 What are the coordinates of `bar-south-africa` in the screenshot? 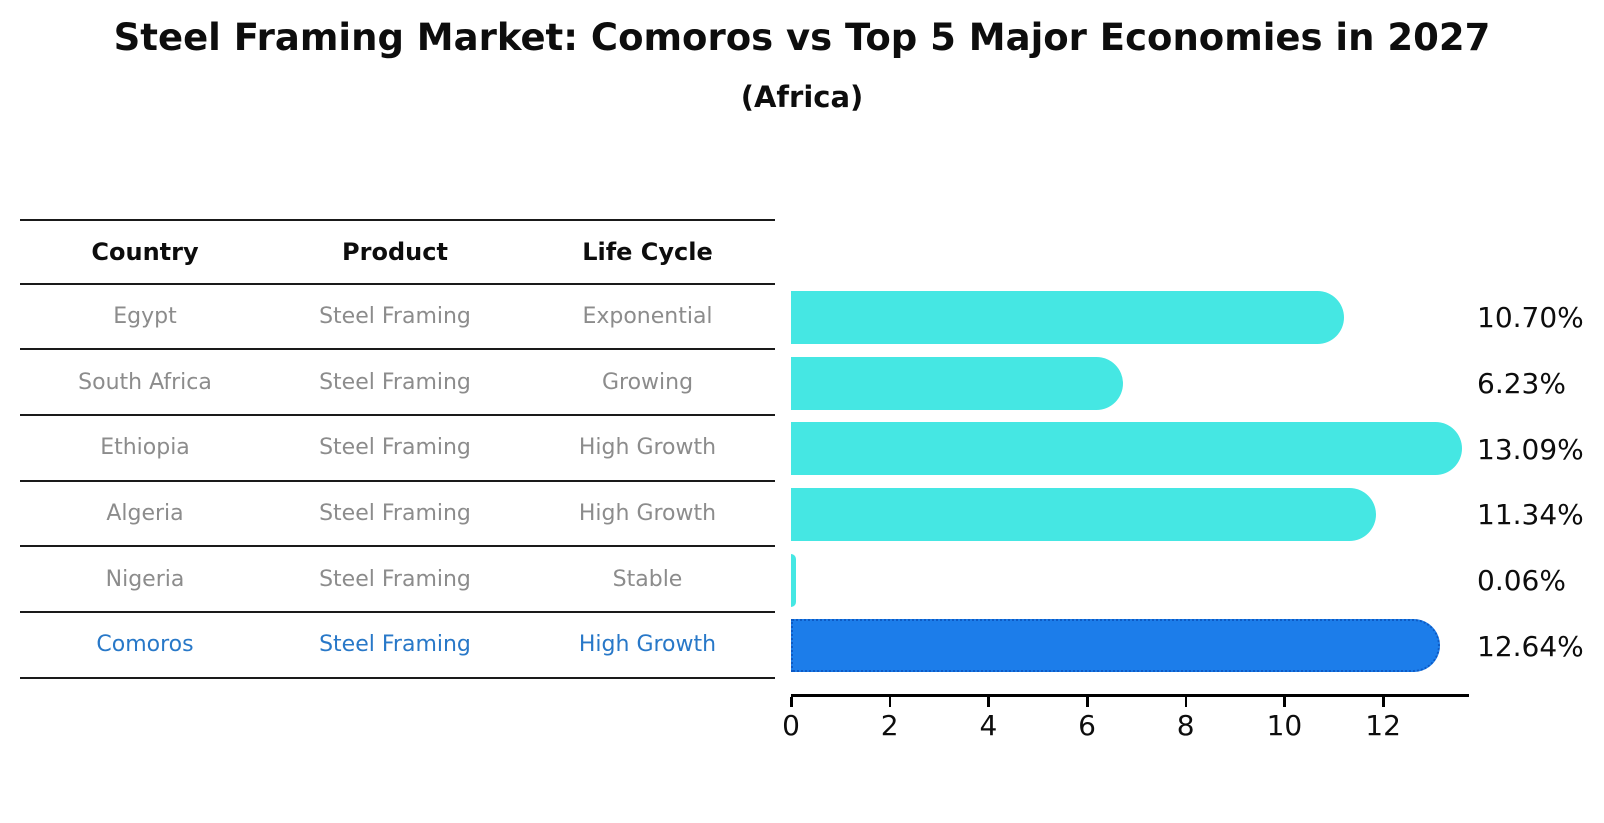 It's located at (957, 383).